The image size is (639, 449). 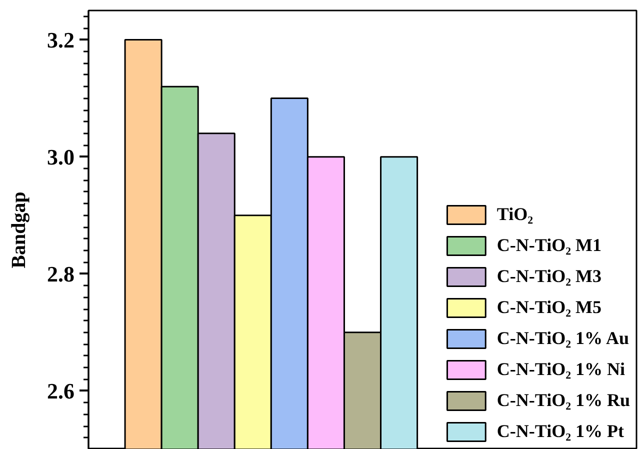 What do you see at coordinates (560, 431) in the screenshot?
I see `legend-label: C-N-TiO₂ 1% Pt` at bounding box center [560, 431].